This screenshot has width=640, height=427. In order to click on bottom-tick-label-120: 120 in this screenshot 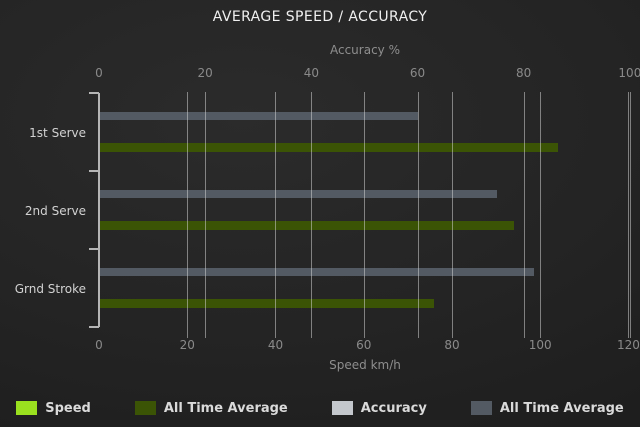, I will do `click(628, 345)`.